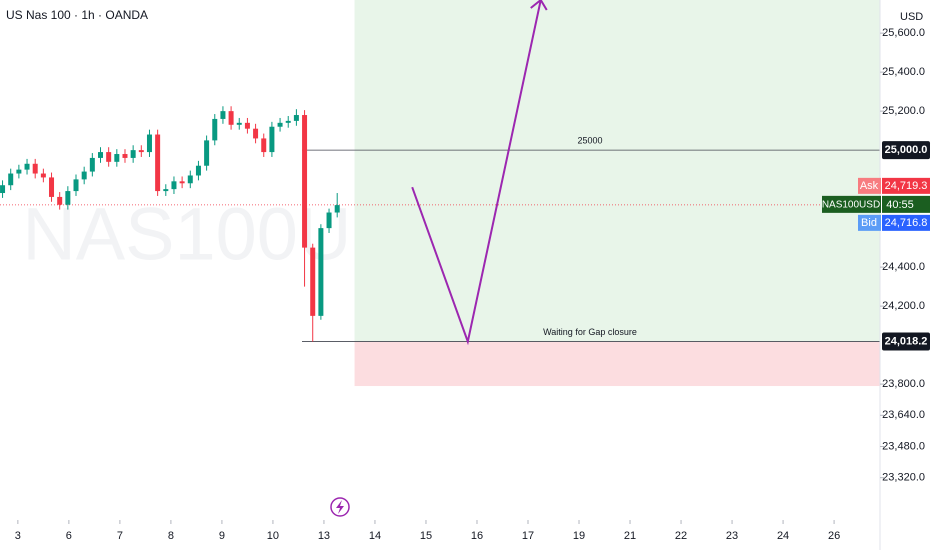 The height and width of the screenshot is (550, 932). I want to click on x-tick-label: 15, so click(426, 536).